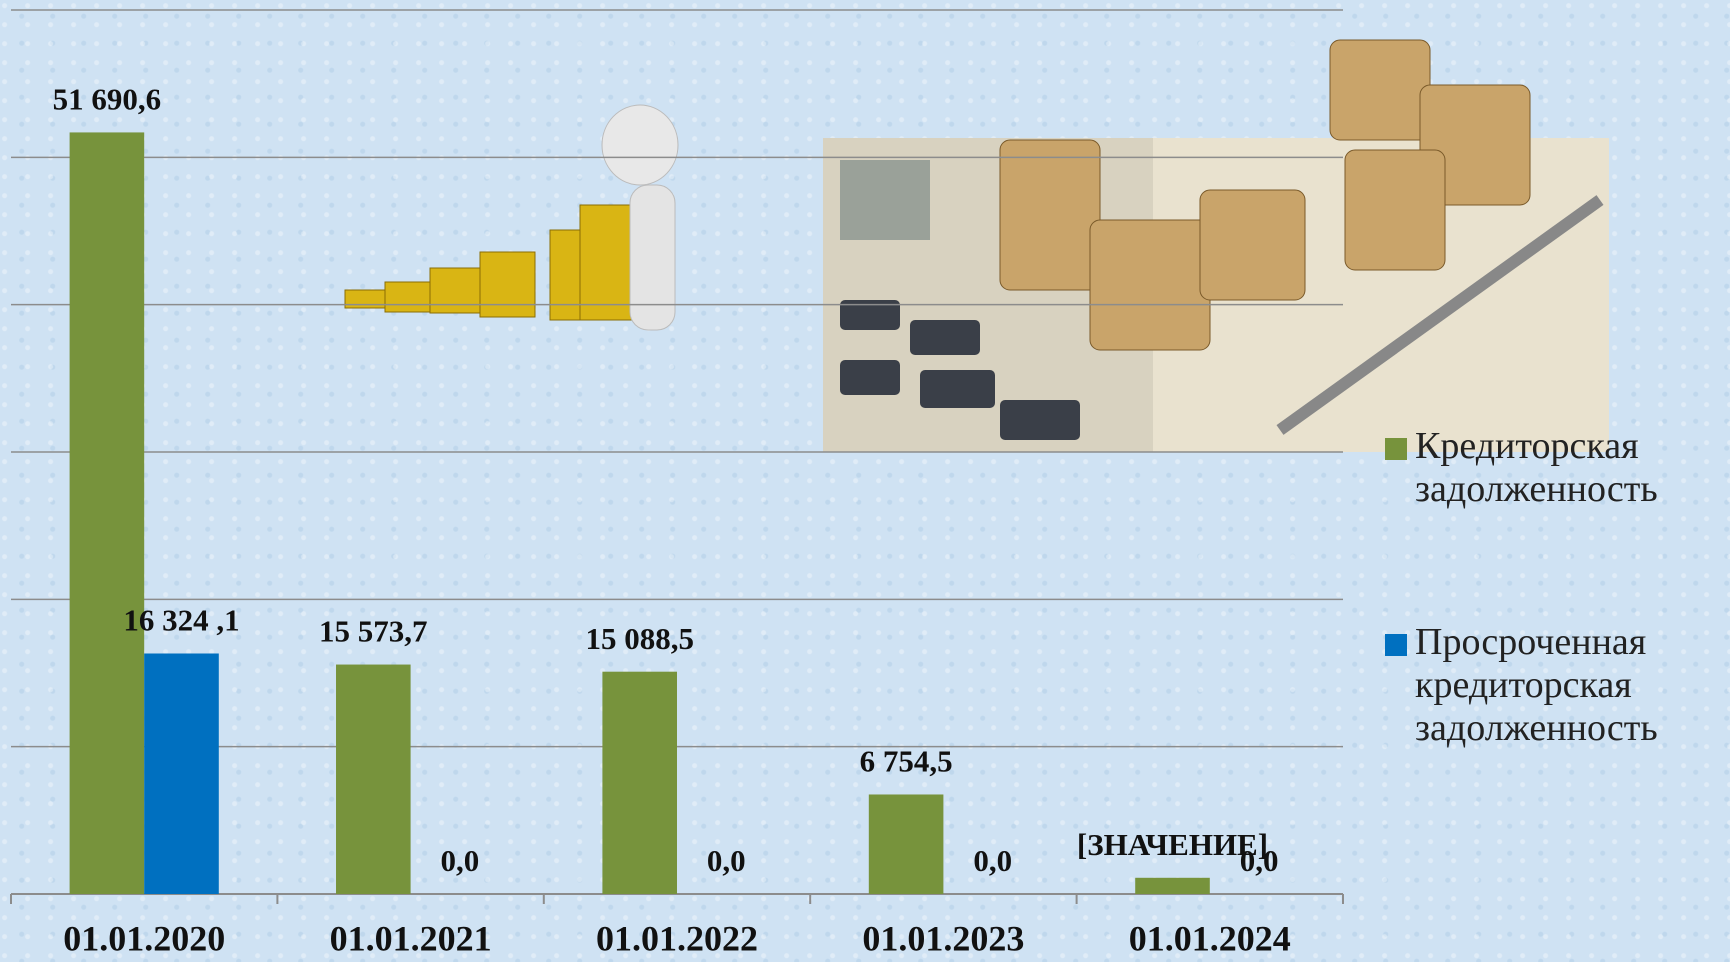 This screenshot has width=1730, height=962. I want to click on legend-label: Просроченная кредиторская задолженность, so click(1536, 685).